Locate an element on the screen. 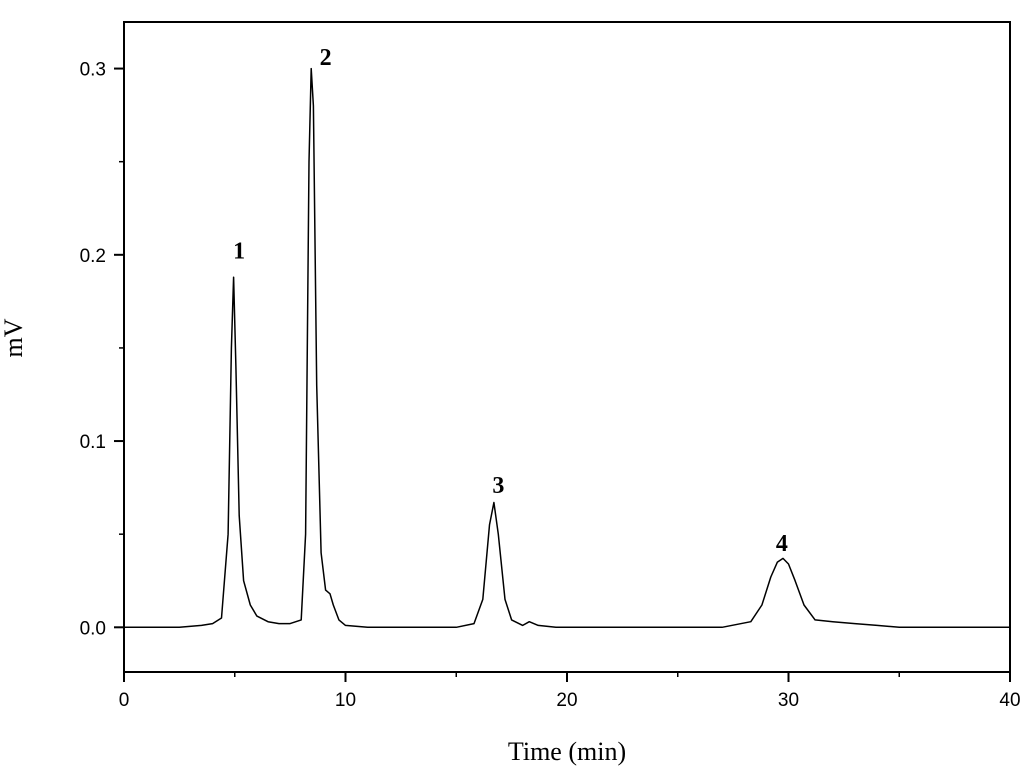 The image size is (1024, 768). x-tick-label: 30 is located at coordinates (788, 700).